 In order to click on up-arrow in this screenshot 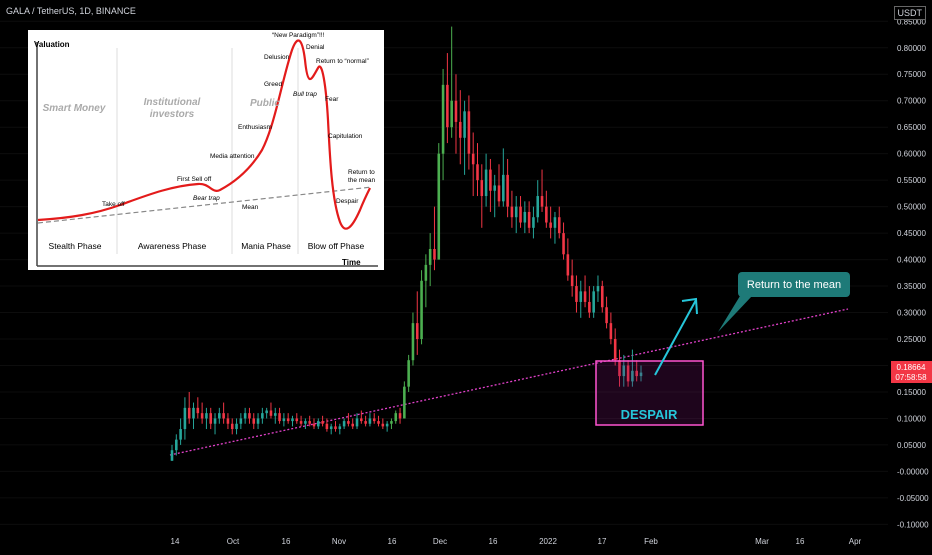, I will do `click(676, 336)`.